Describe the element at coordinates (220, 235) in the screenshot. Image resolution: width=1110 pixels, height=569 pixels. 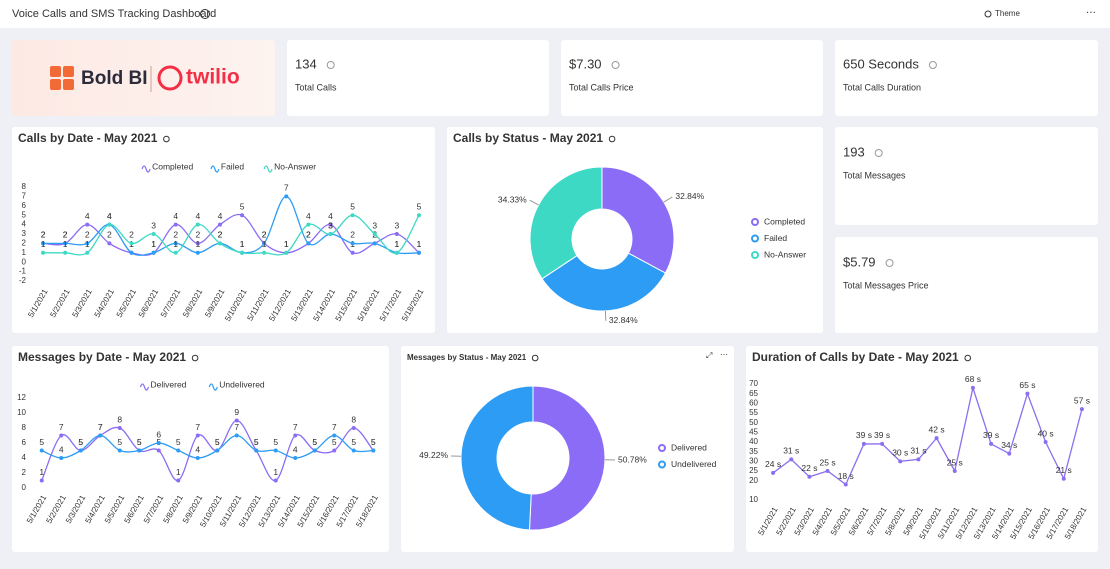
I see `data-label: 2` at that location.